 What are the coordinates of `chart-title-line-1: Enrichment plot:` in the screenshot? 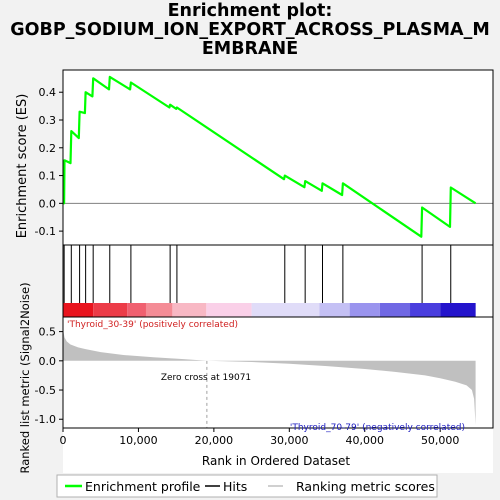 It's located at (250, 11).